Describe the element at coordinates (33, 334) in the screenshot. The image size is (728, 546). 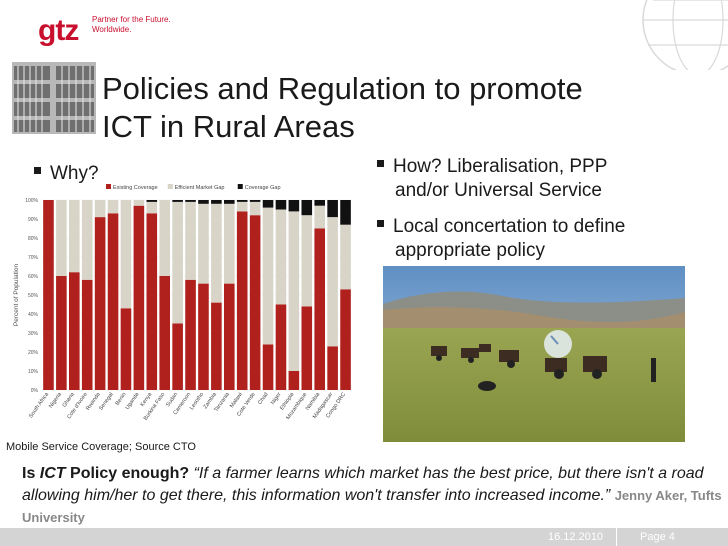
I see `y-tick-label: 30%` at that location.